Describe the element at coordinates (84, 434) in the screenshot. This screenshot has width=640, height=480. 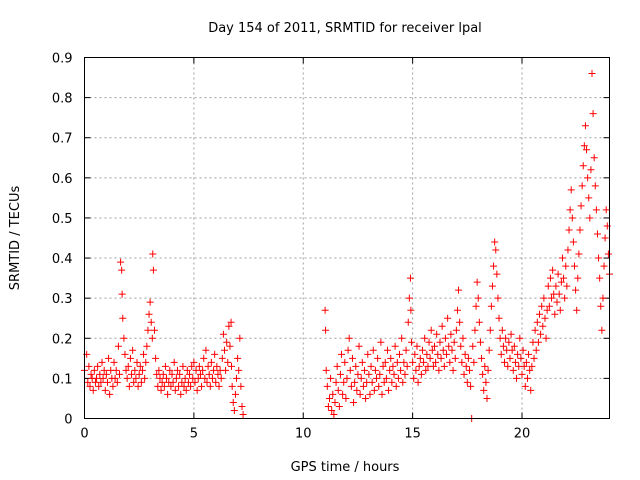
I see `x-tick-label: 0` at that location.